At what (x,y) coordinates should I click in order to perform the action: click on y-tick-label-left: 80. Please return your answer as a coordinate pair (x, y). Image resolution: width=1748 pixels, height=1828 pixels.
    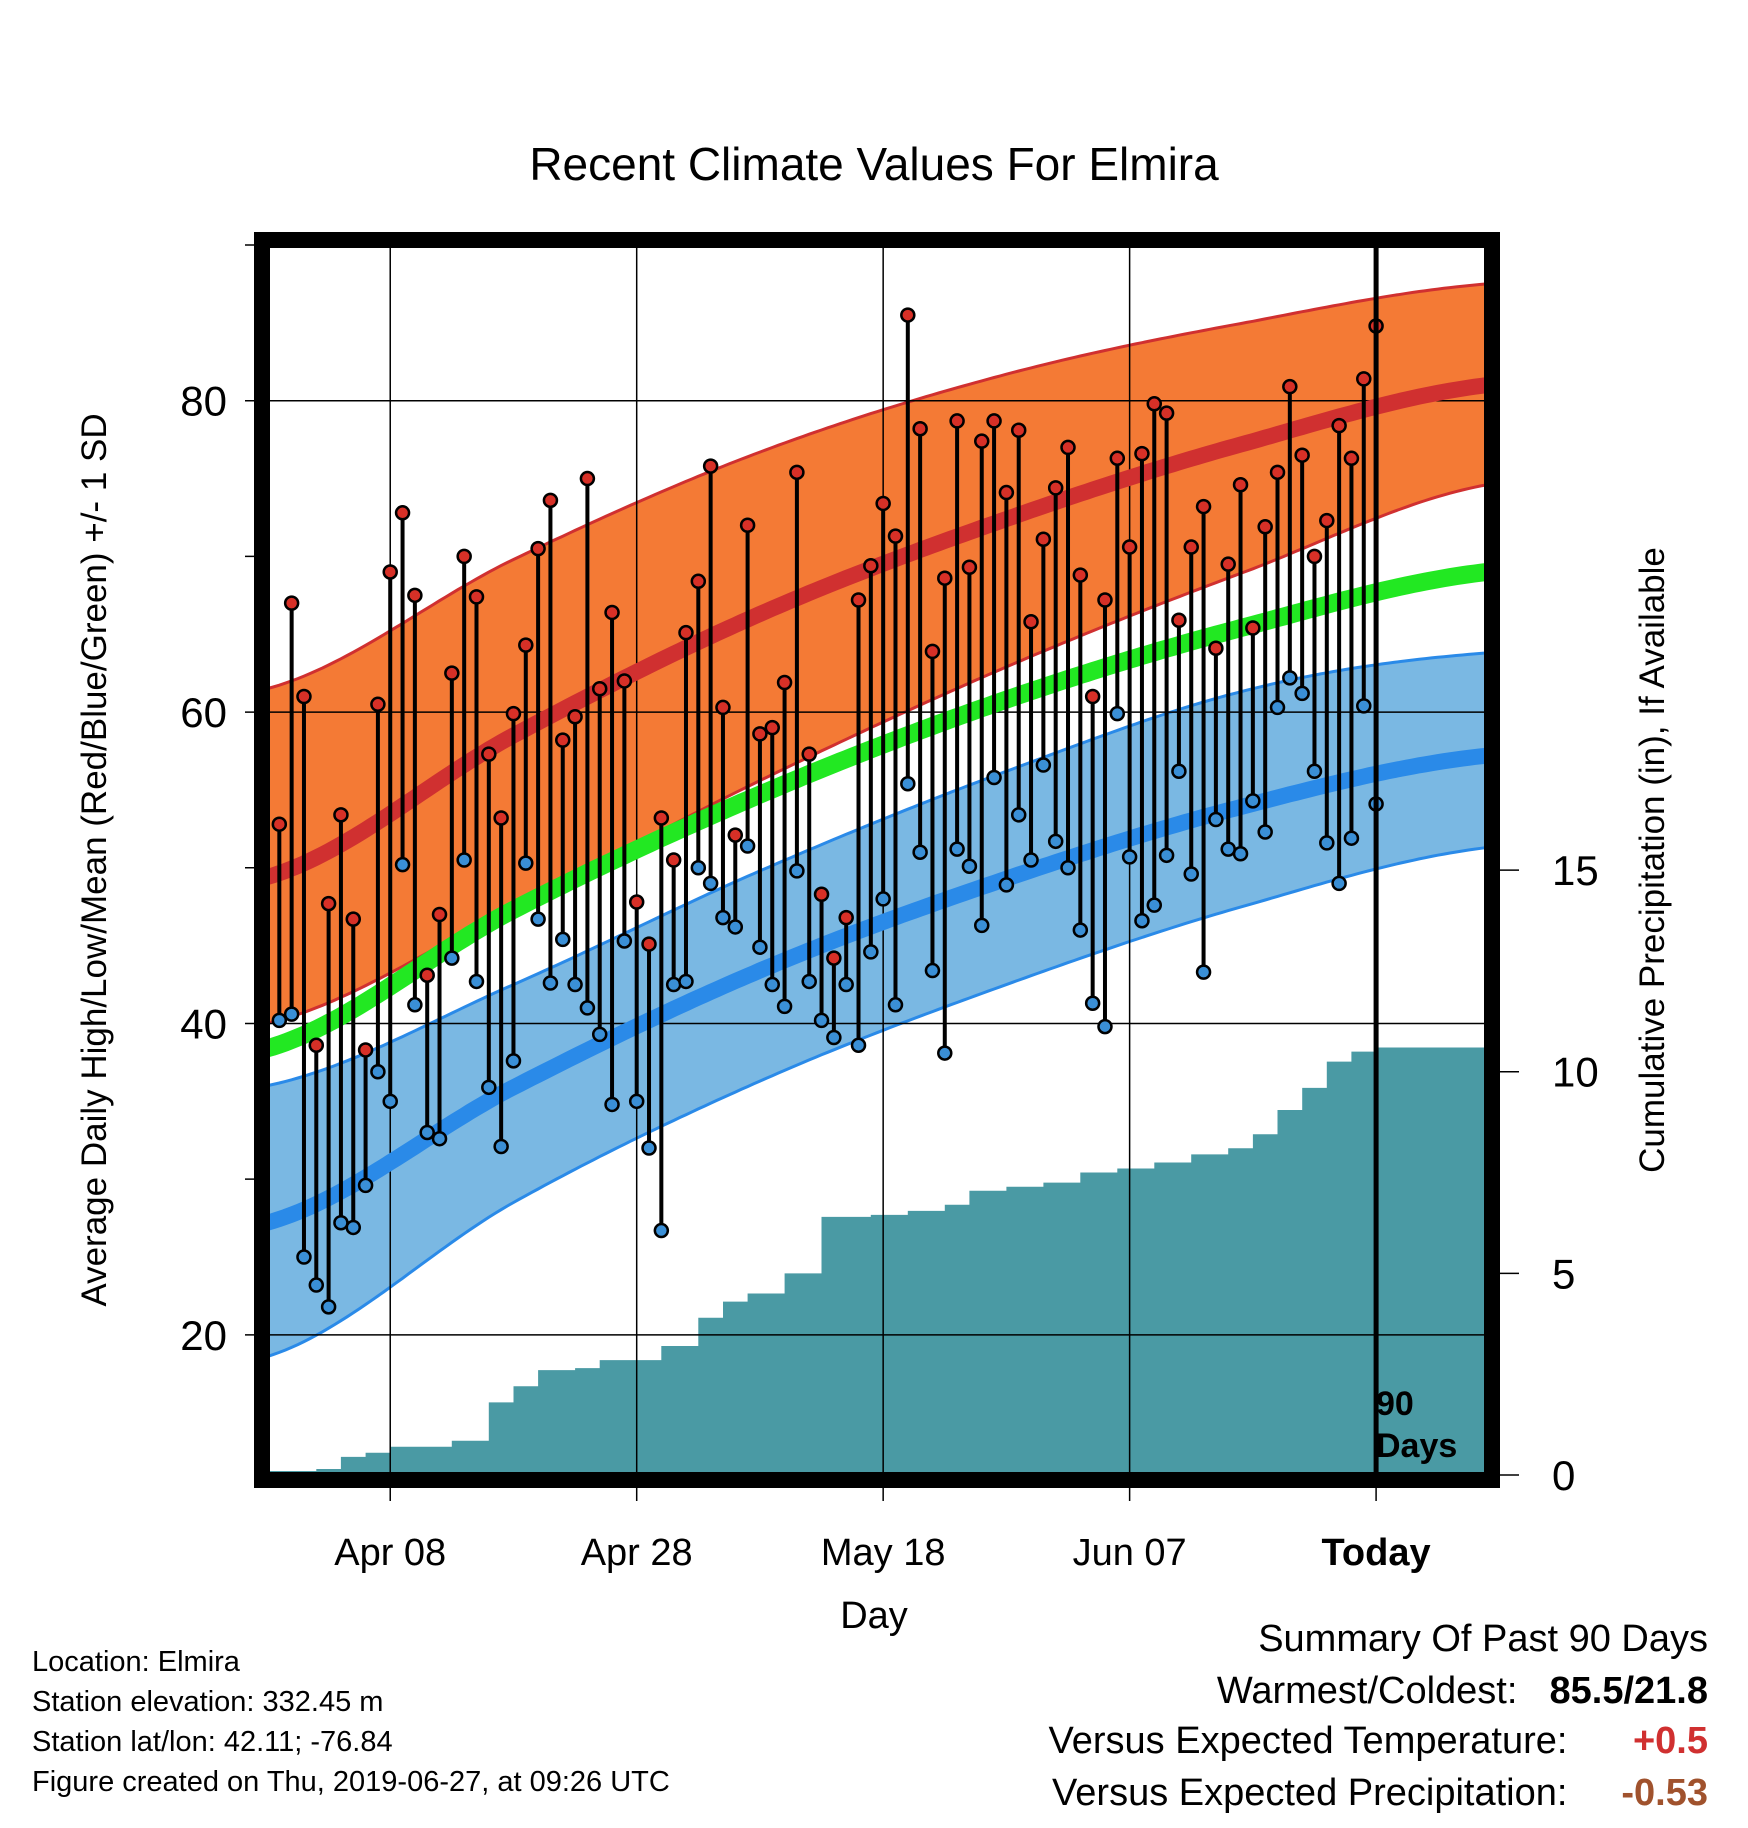
    Looking at the image, I should click on (203, 401).